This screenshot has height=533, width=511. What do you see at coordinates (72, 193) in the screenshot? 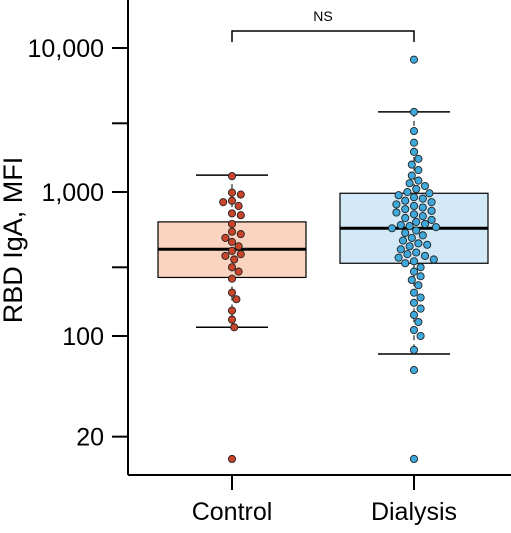
I see `y-tick-label-1000: 1,000` at bounding box center [72, 193].